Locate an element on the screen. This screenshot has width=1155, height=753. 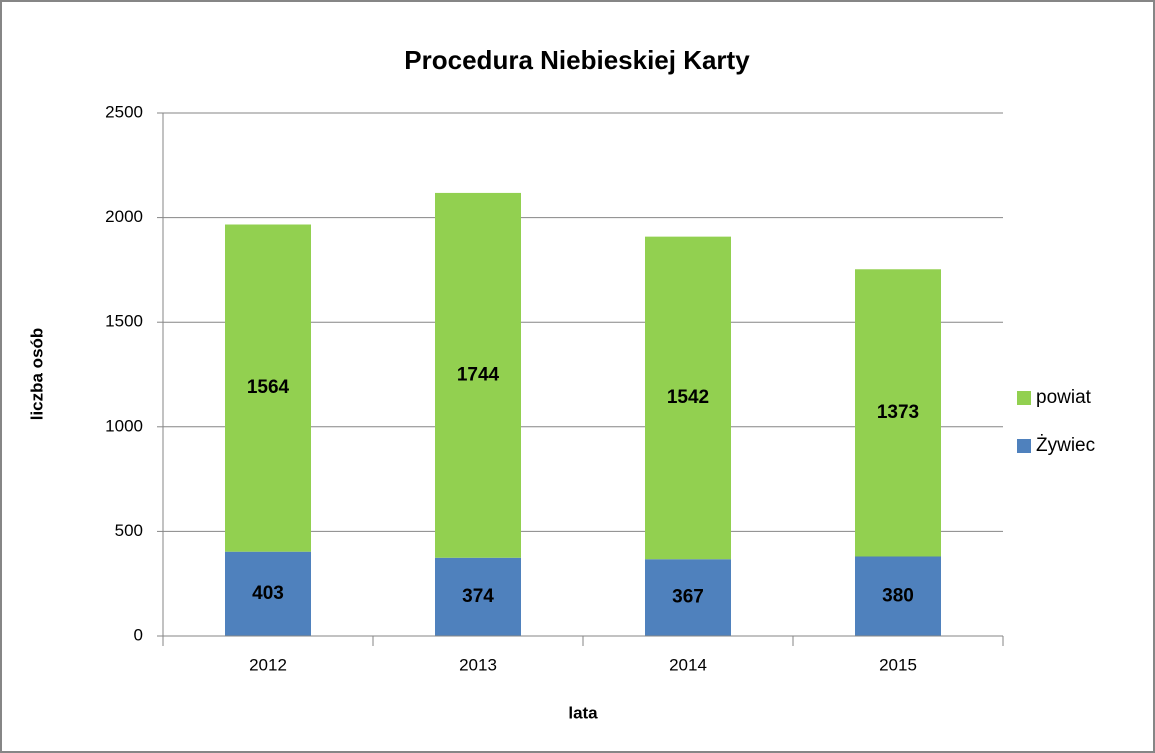
data-label: 380 is located at coordinates (898, 595).